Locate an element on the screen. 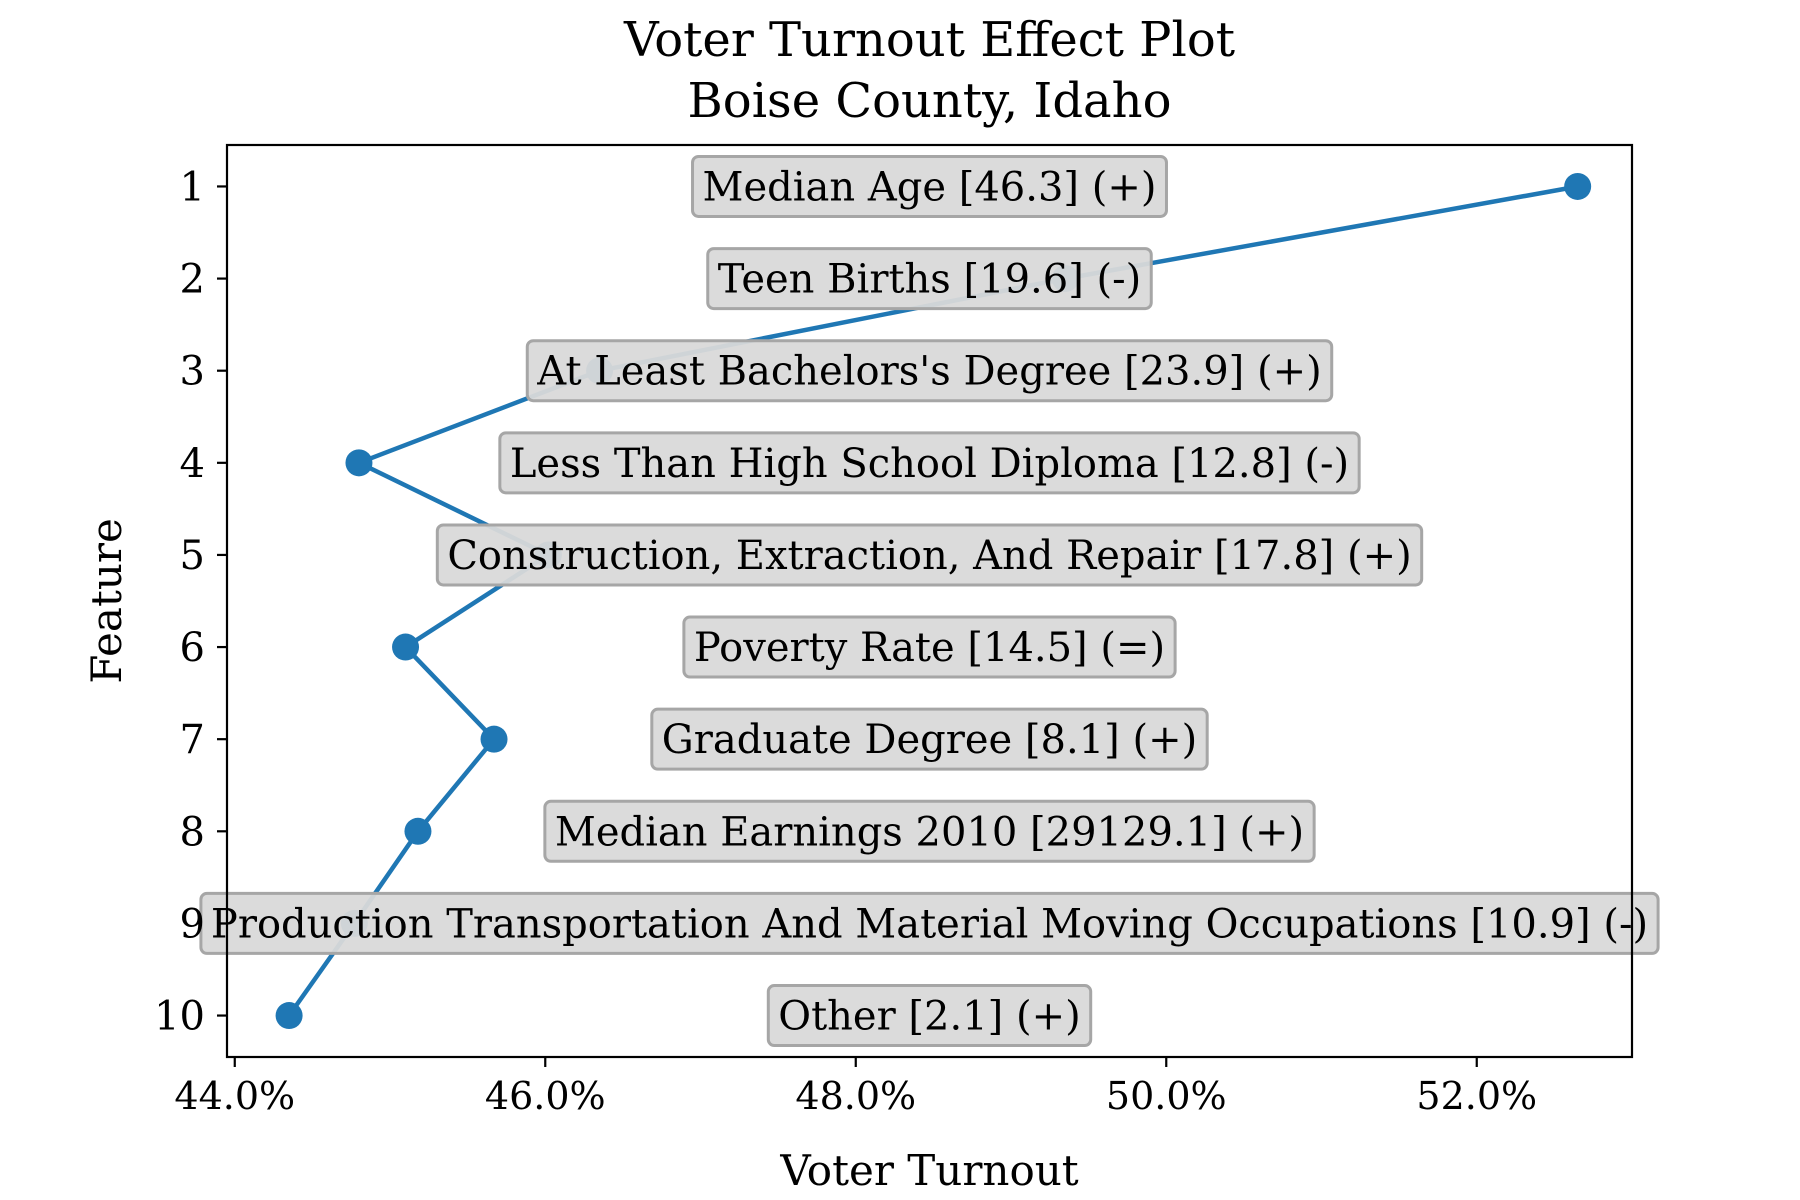 Image resolution: width=1800 pixels, height=1200 pixels. feature-label-text: Teen Births [19.6] (-) is located at coordinates (930, 280).